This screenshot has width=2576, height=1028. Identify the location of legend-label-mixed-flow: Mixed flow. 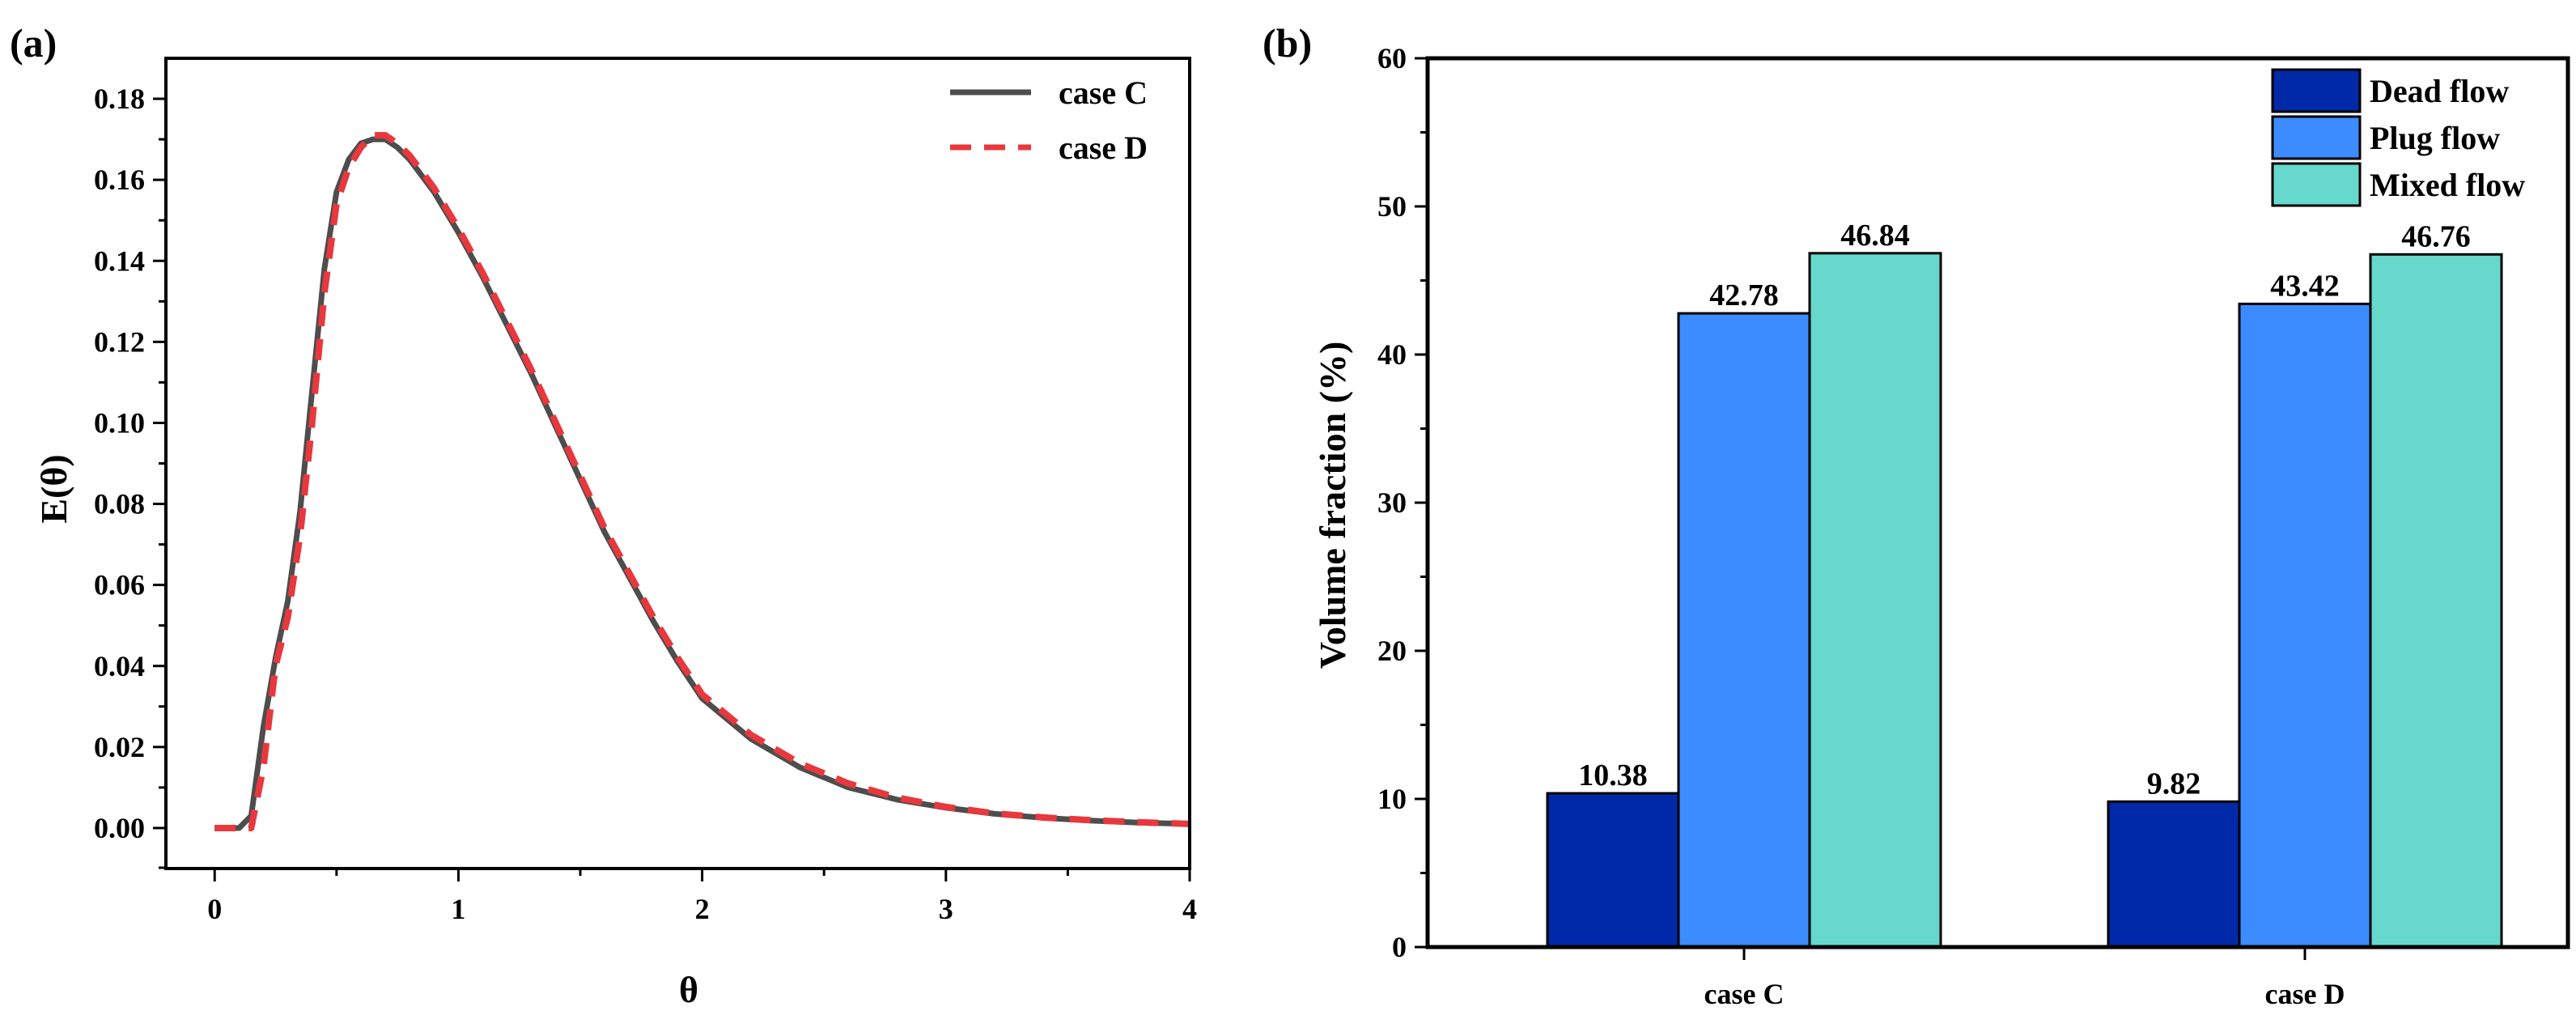
(2447, 185).